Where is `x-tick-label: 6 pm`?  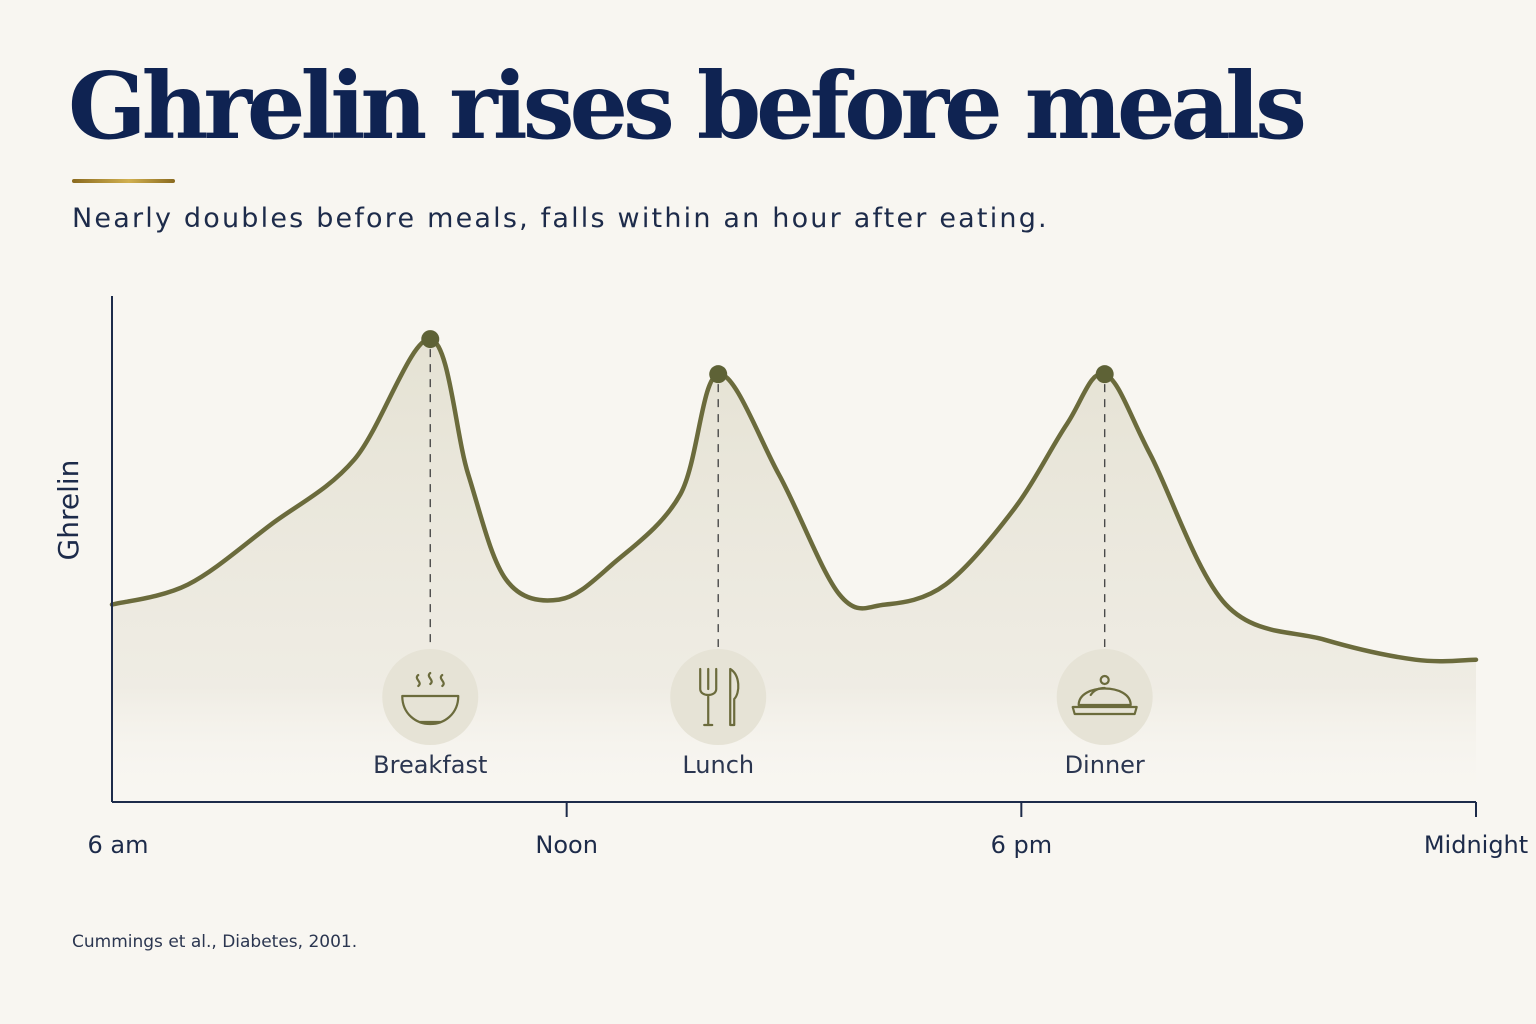 x-tick-label: 6 pm is located at coordinates (1022, 845).